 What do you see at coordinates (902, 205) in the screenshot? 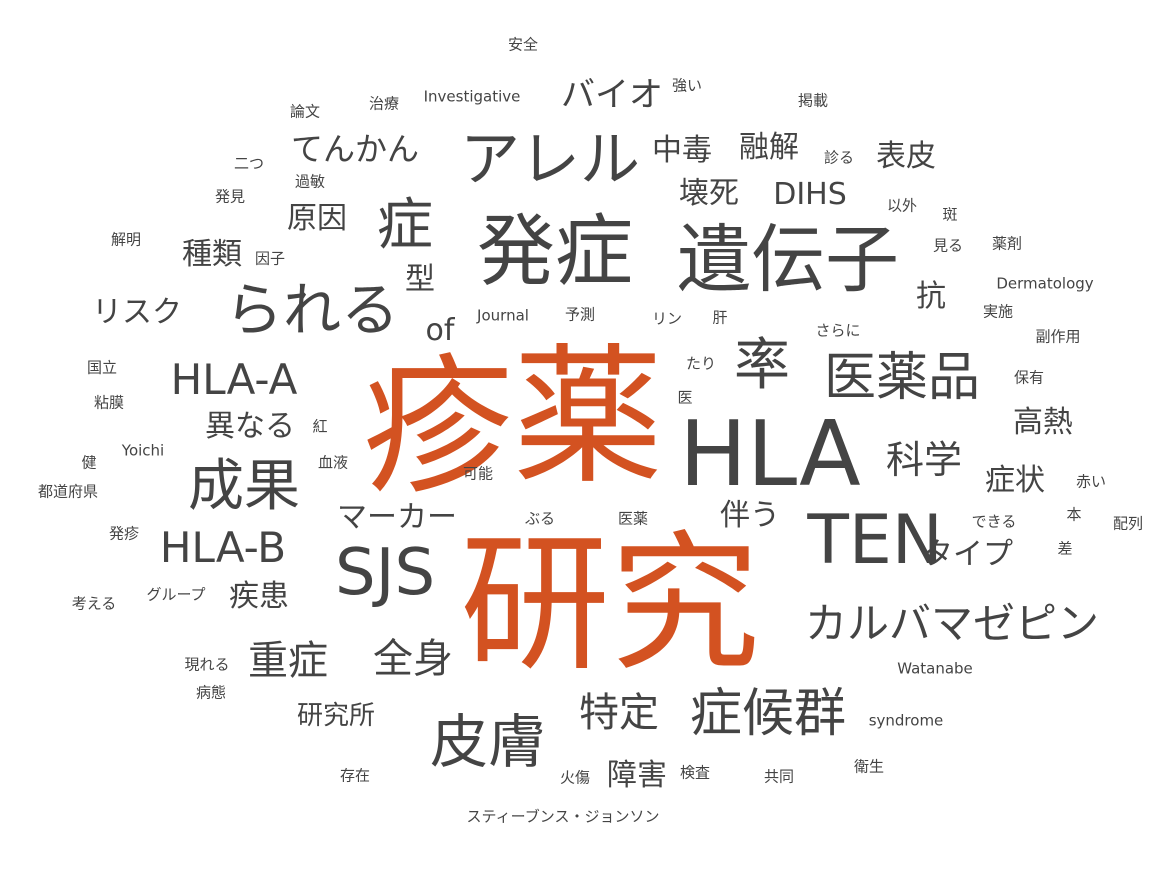
I see `word-56: 以外` at bounding box center [902, 205].